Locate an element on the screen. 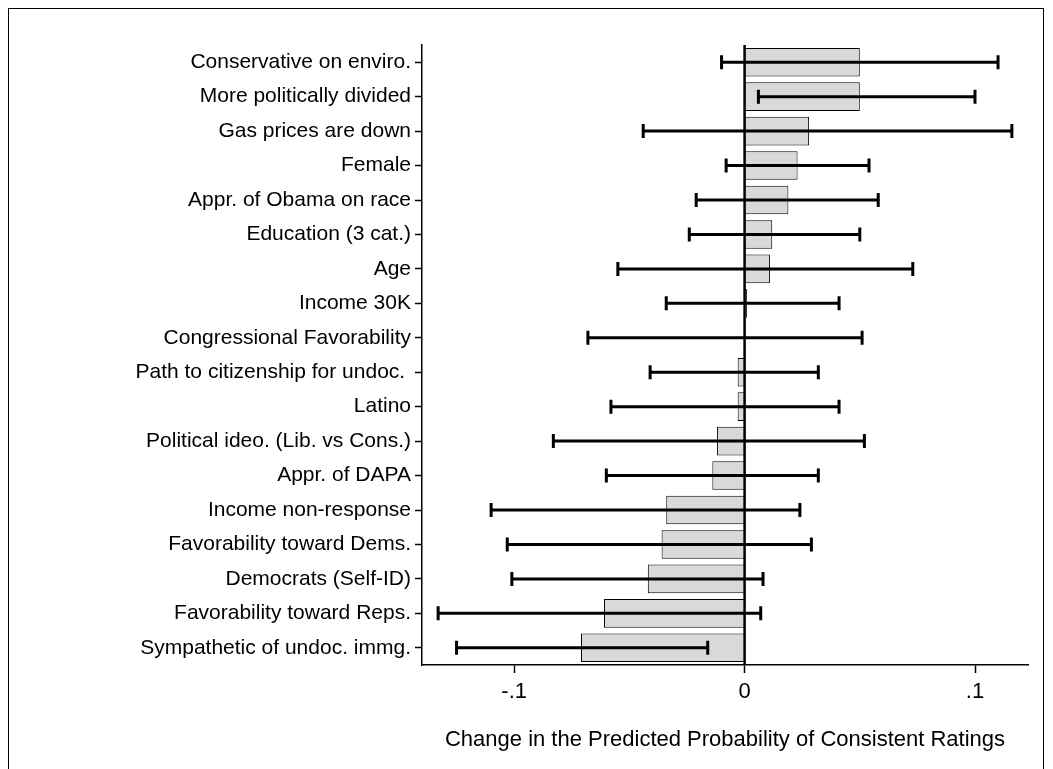 The image size is (1053, 769). y-tick-label: Democrats (Self-ID) is located at coordinates (318, 577).